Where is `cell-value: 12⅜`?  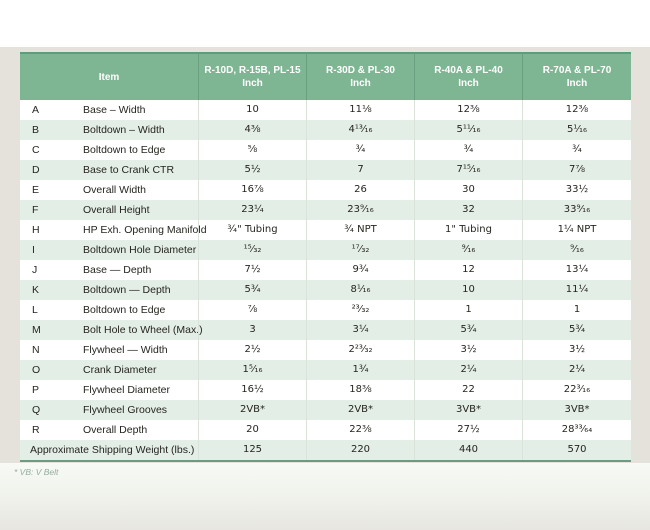 cell-value: 12⅜ is located at coordinates (468, 110).